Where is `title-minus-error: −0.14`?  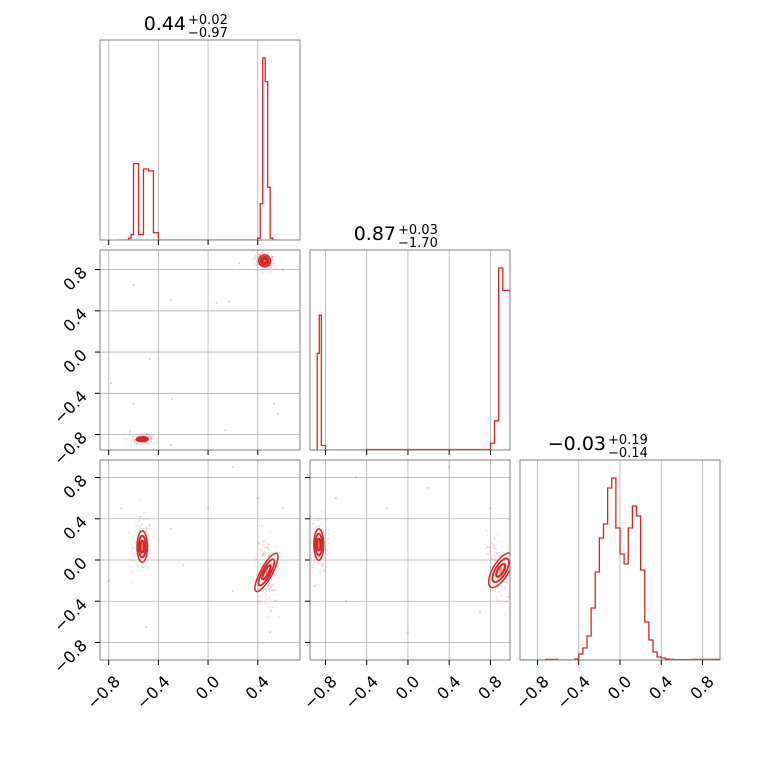 title-minus-error: −0.14 is located at coordinates (628, 453).